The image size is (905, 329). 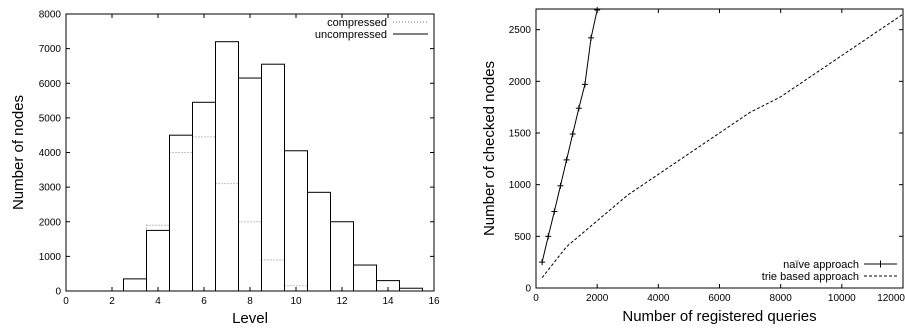 I want to click on line-chart-legend: naïve approach trie based approach, so click(x=829, y=271).